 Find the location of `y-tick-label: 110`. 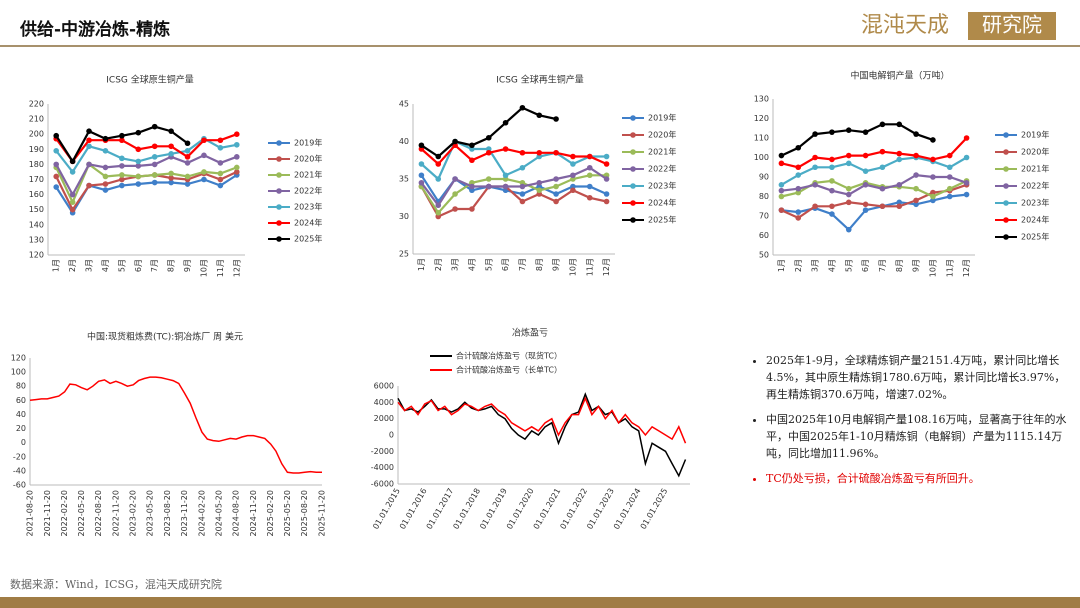

y-tick-label: 110 is located at coordinates (761, 138).